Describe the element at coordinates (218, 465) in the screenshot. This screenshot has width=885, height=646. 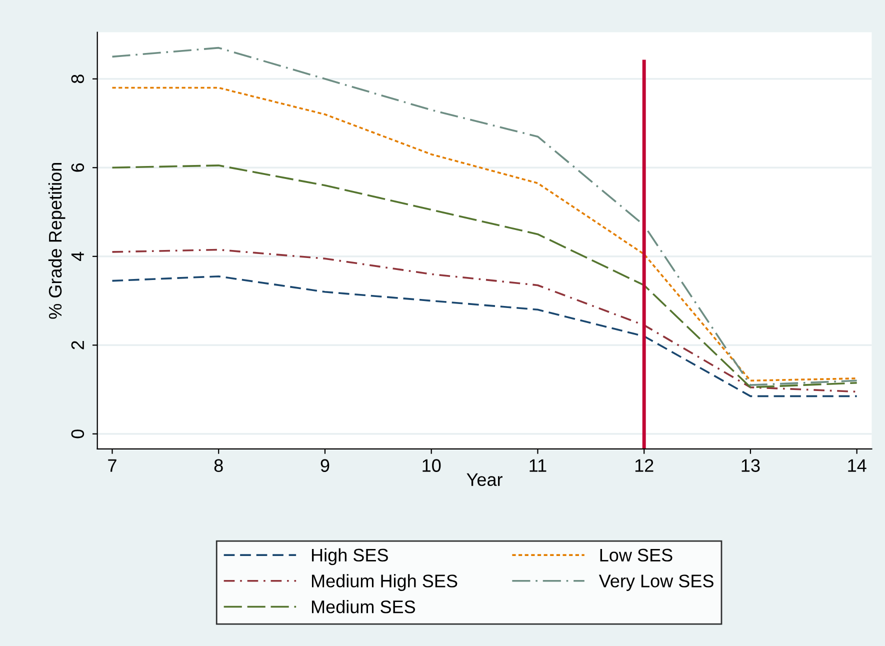
I see `x-tick-label: 8` at that location.